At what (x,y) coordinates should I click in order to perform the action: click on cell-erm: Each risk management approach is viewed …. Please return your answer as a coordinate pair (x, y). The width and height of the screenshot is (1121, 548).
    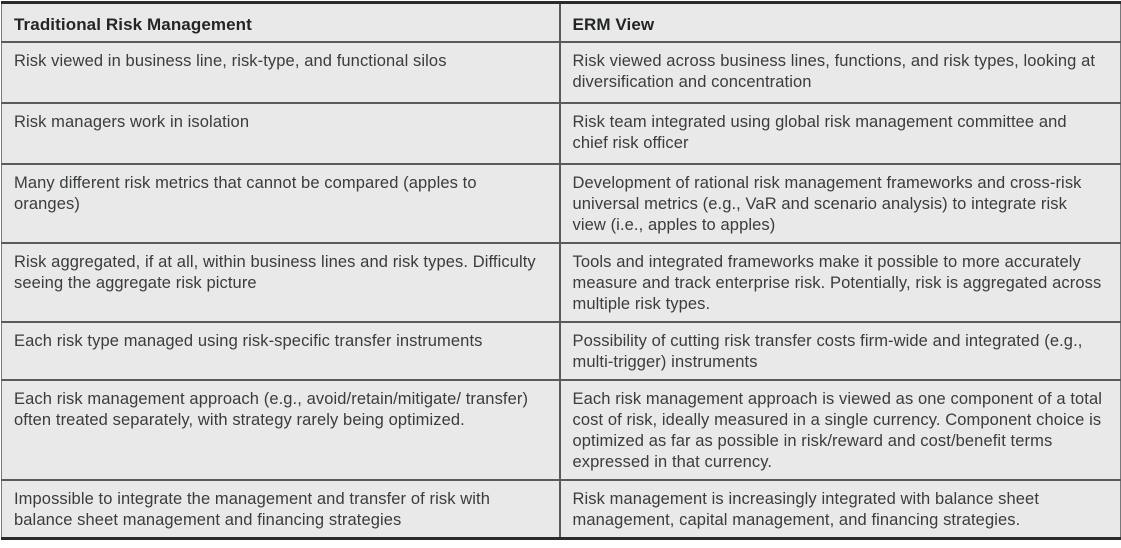
    Looking at the image, I should click on (840, 430).